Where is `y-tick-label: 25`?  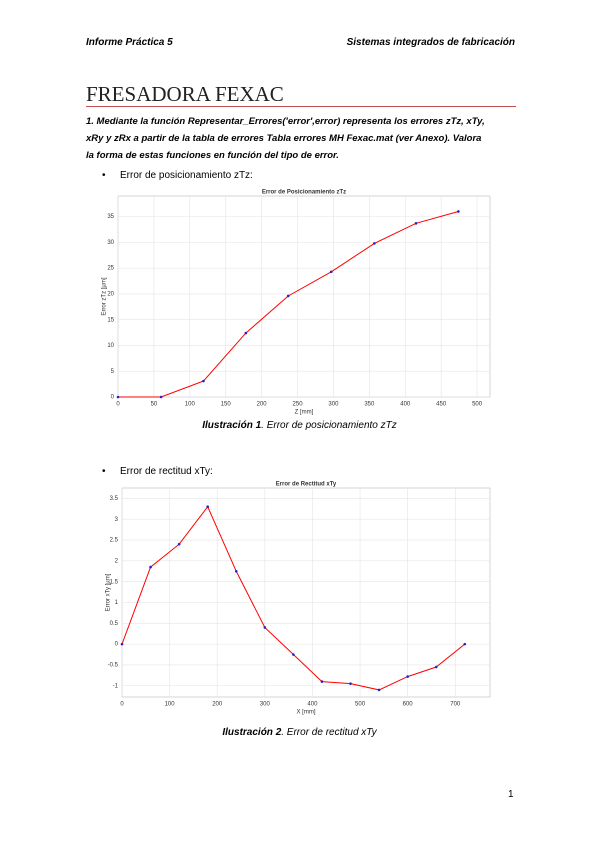
y-tick-label: 25 is located at coordinates (110, 269).